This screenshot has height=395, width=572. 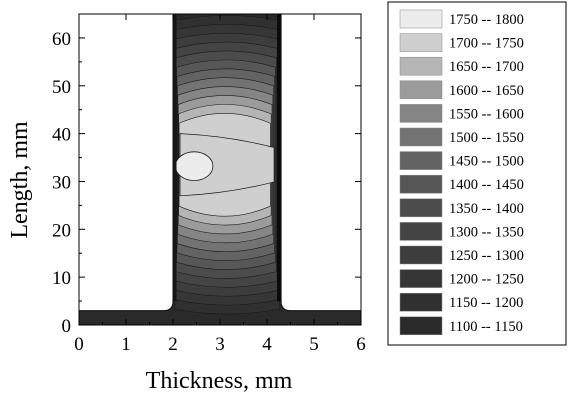 I want to click on legend-label: 1150 -- 1200, so click(x=486, y=303).